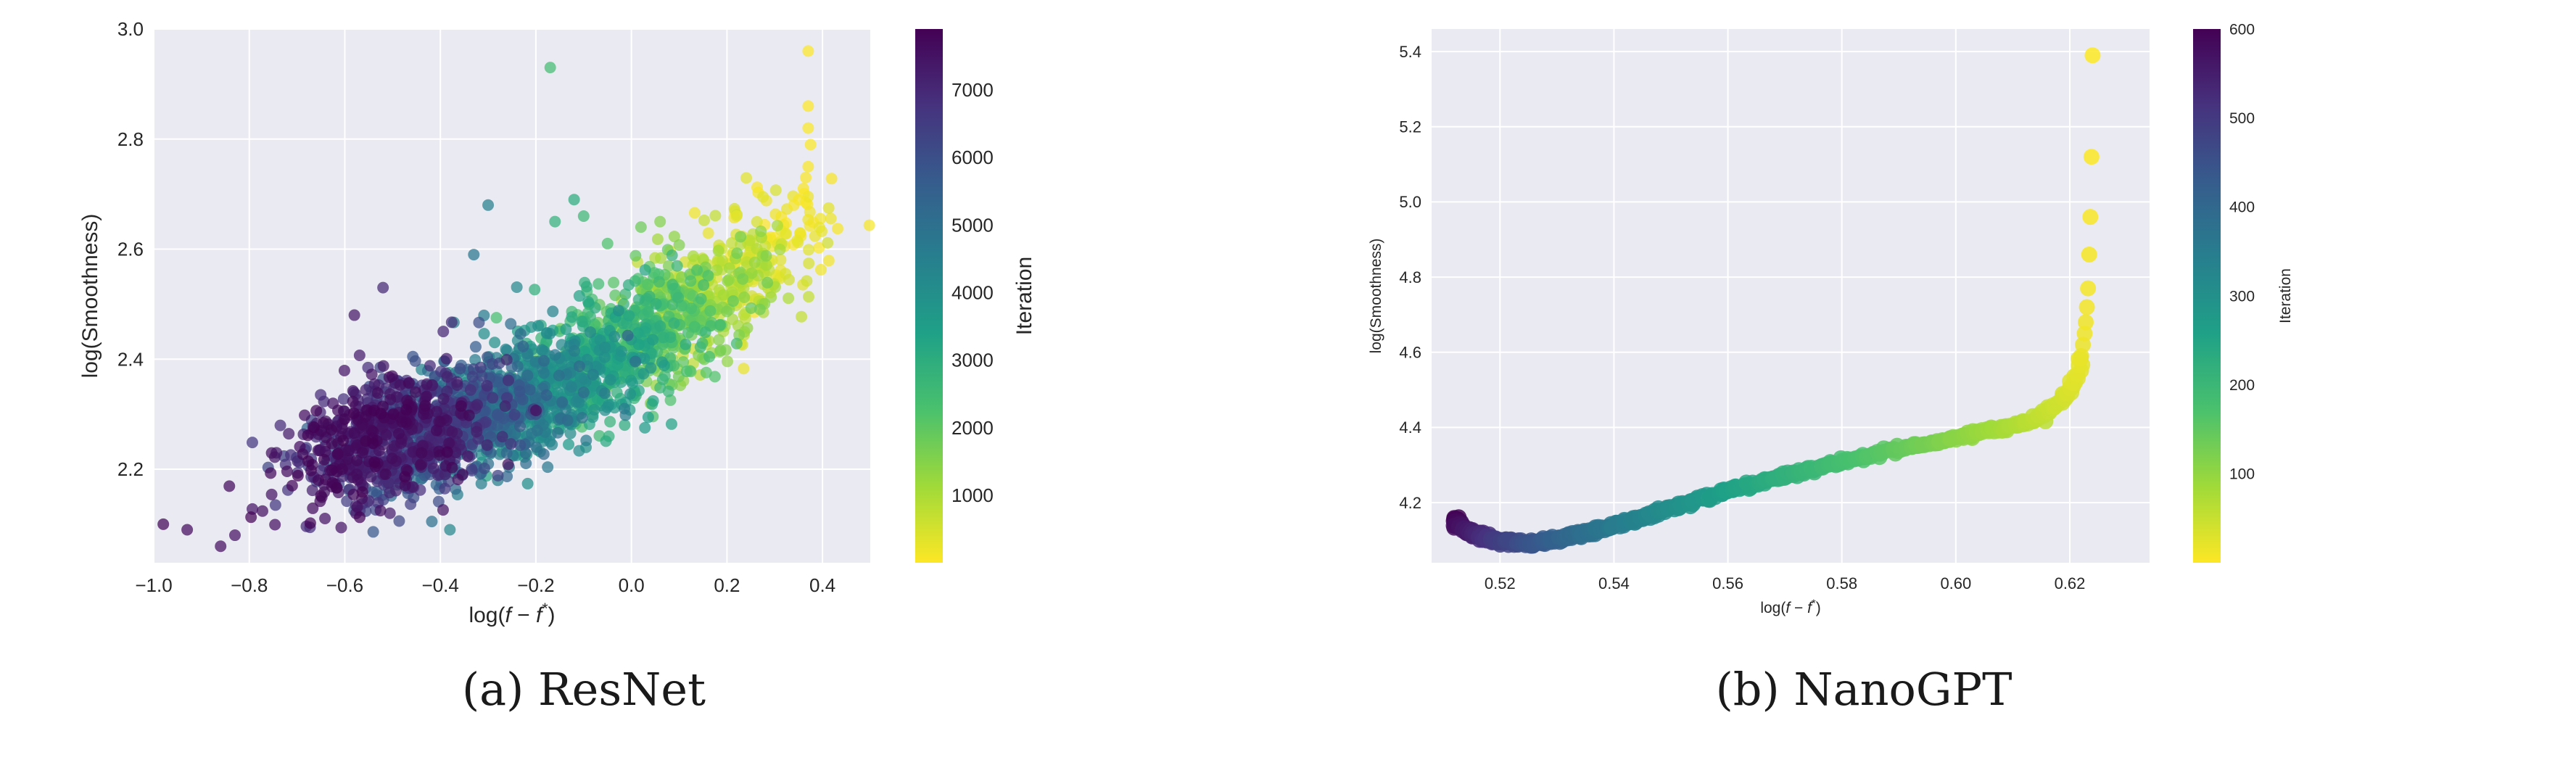 The width and height of the screenshot is (2576, 760). What do you see at coordinates (1728, 583) in the screenshot?
I see `x-tick-label: 0.56` at bounding box center [1728, 583].